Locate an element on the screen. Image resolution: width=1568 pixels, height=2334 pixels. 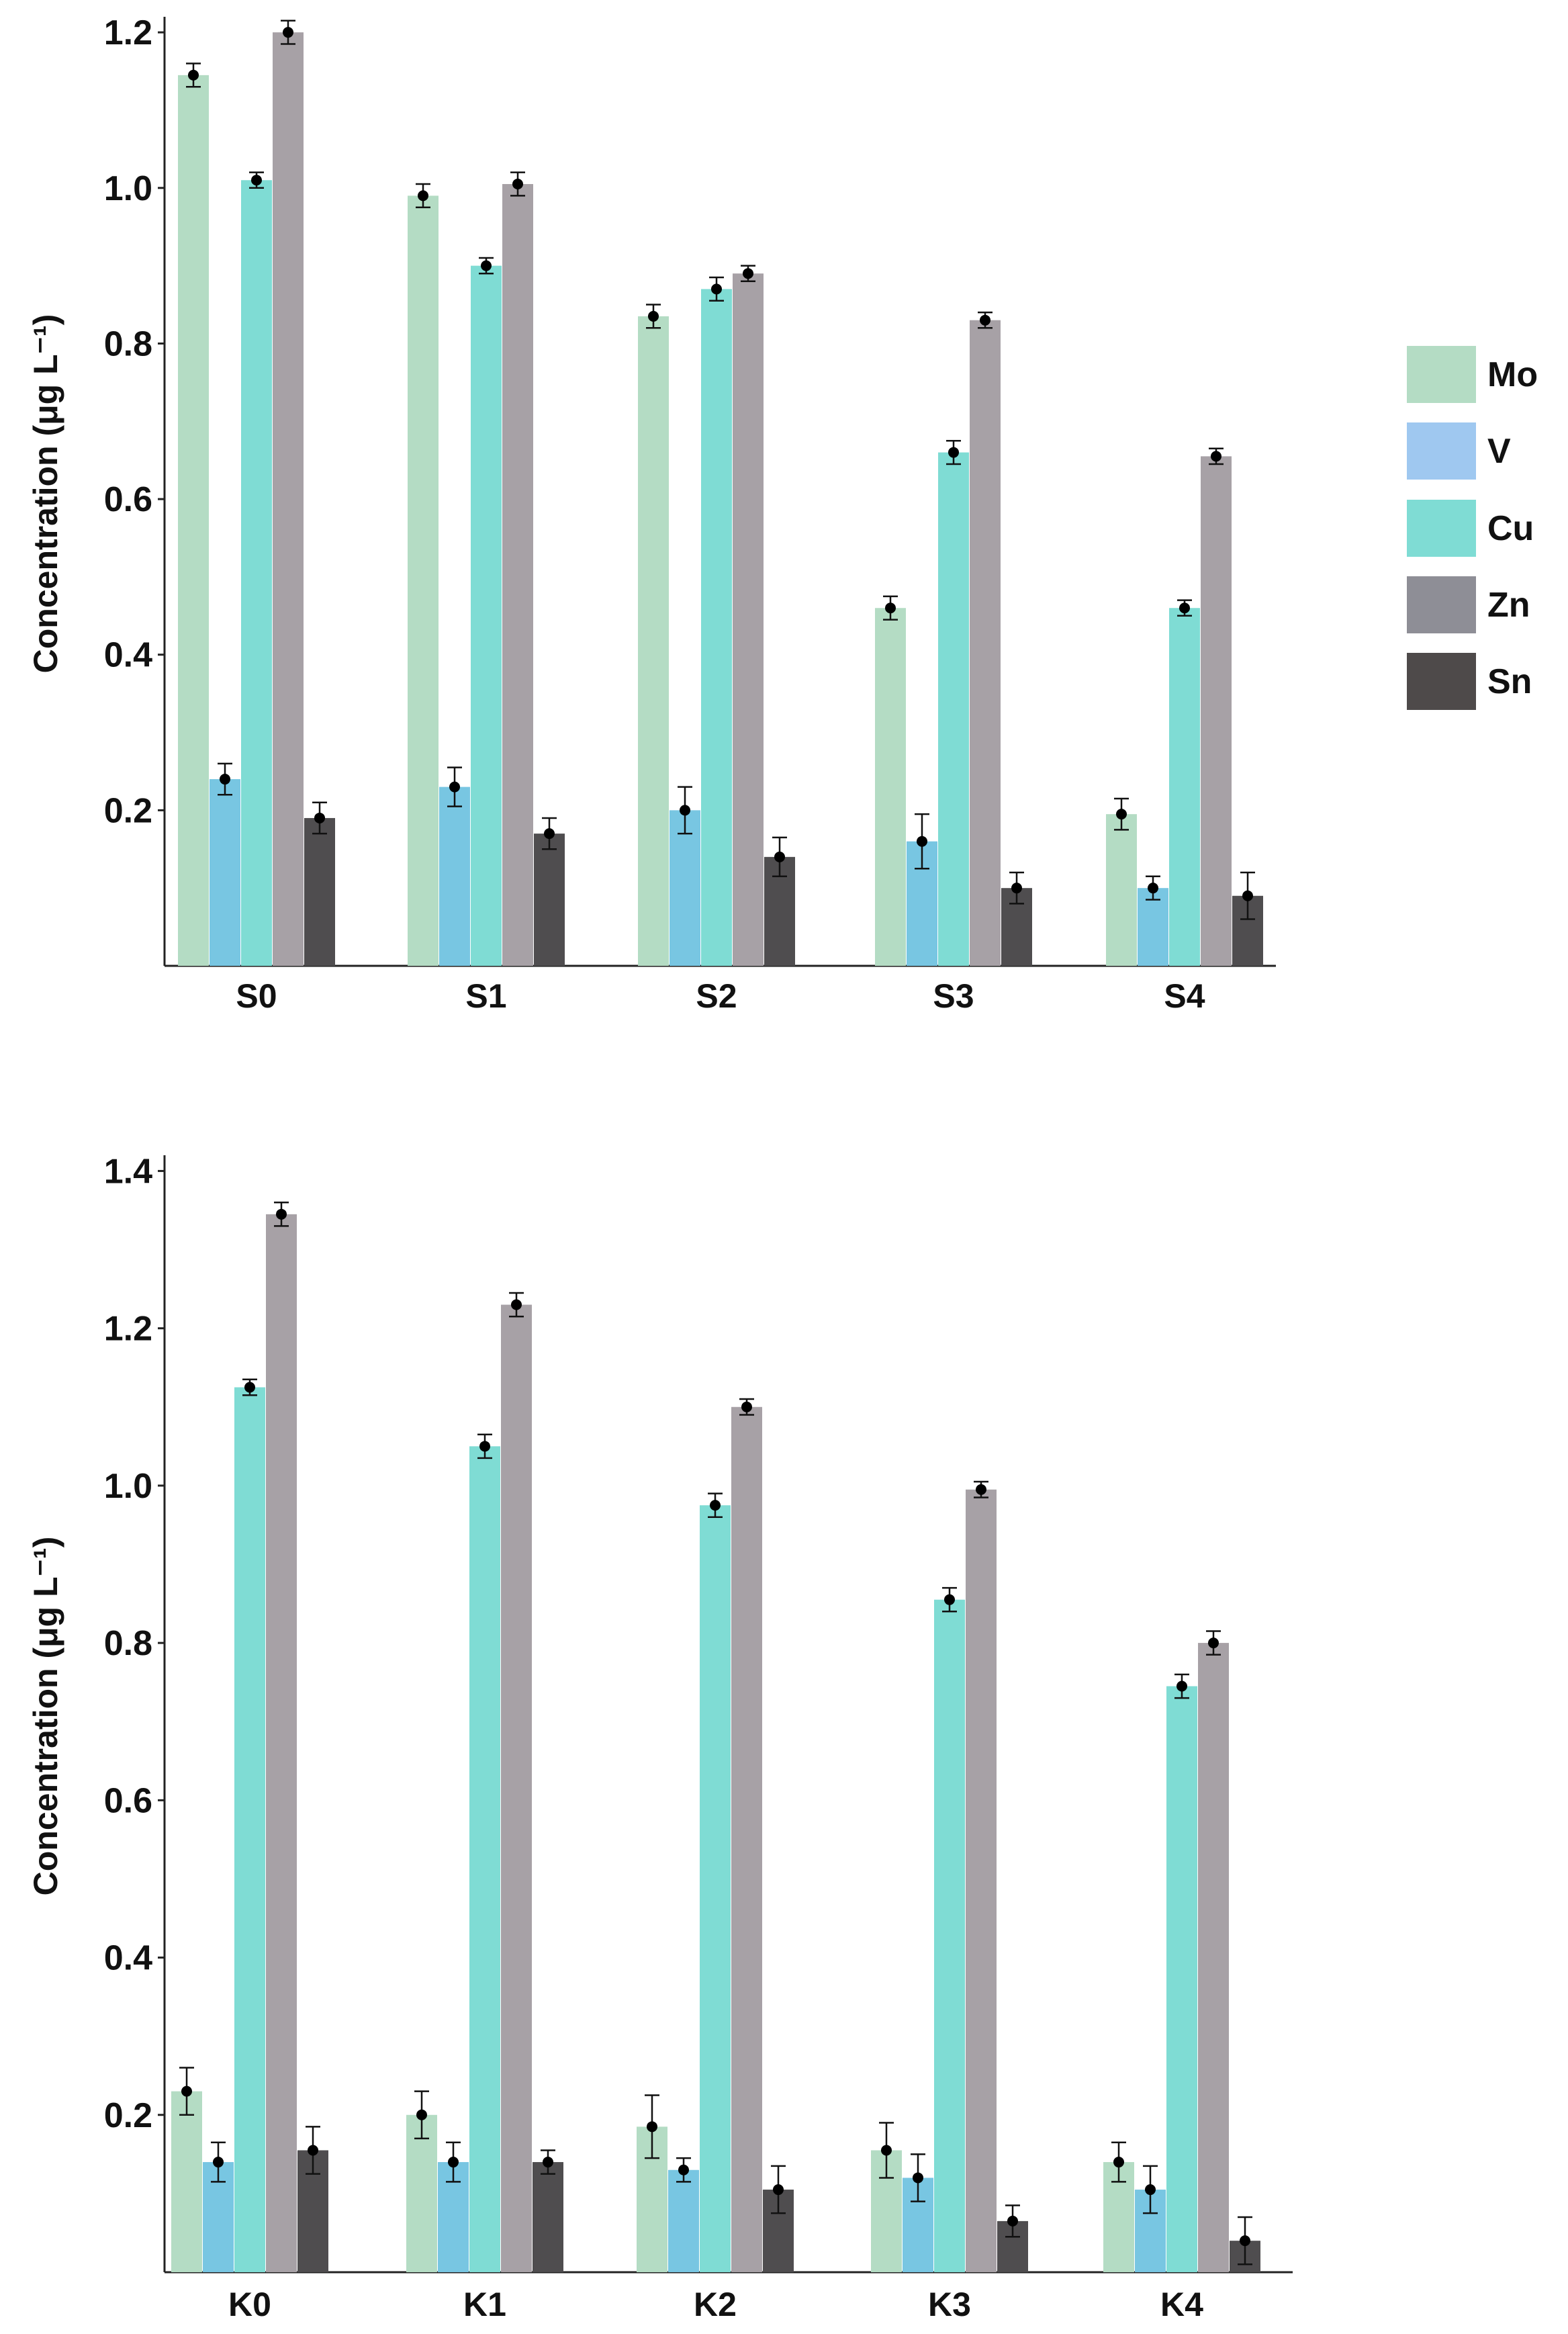
bar-s1-sn is located at coordinates (549, 900).